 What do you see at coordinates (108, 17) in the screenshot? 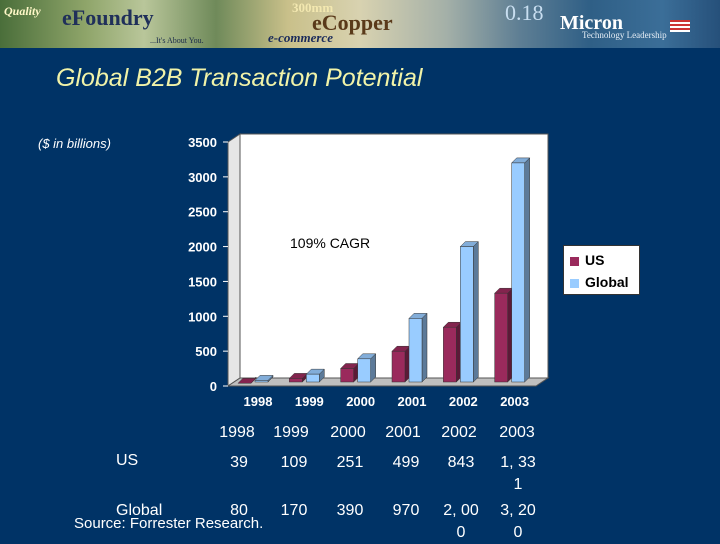
I see `banner-logo-brand: eFoundry` at bounding box center [108, 17].